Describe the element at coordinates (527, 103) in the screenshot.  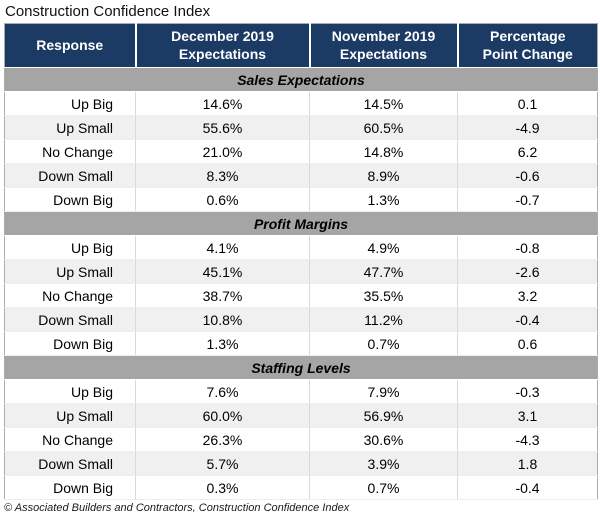
I see `change-cell: 0.1` at that location.